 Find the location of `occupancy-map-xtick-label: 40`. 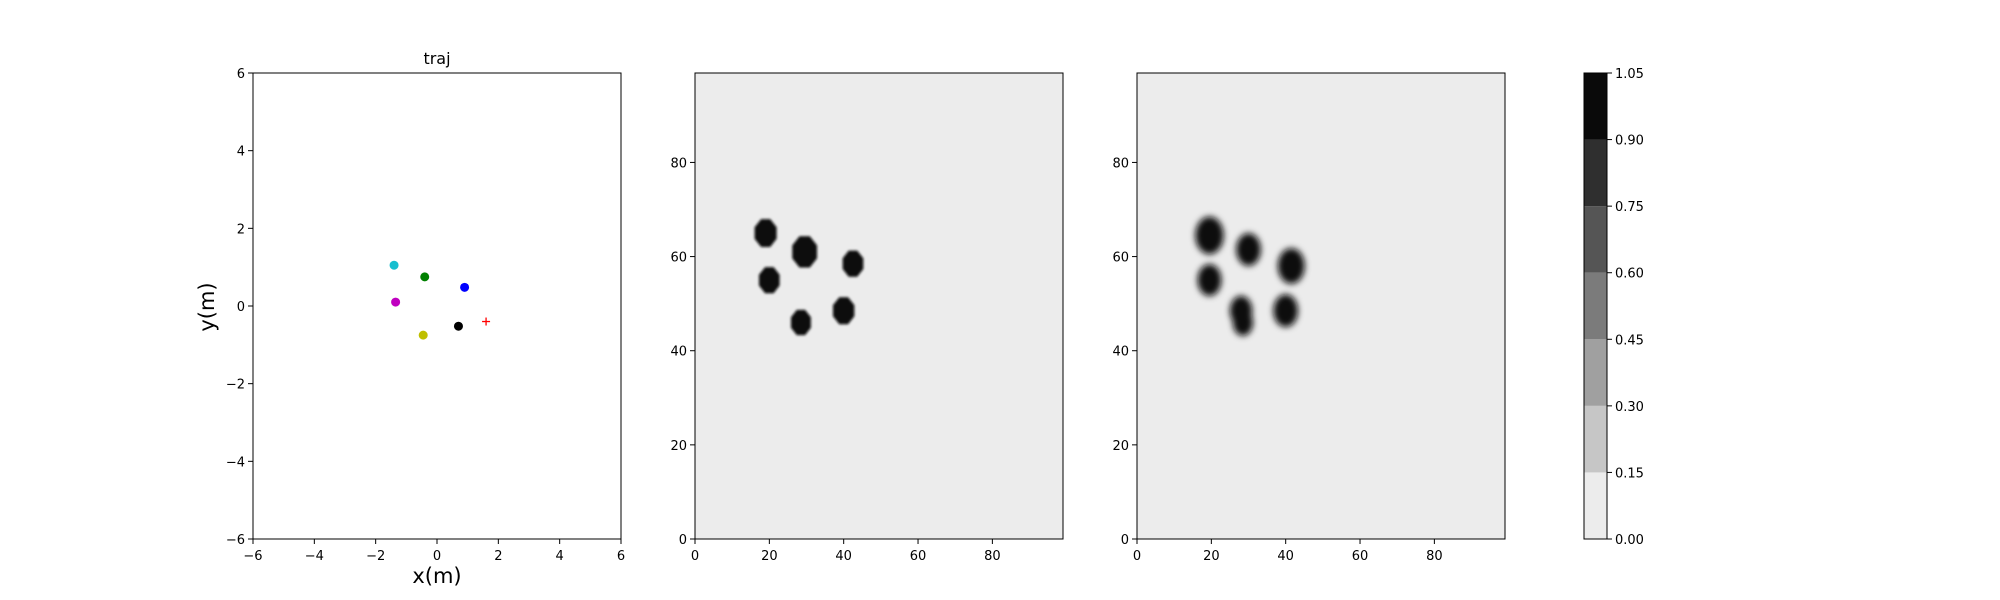

occupancy-map-xtick-label: 40 is located at coordinates (843, 556).